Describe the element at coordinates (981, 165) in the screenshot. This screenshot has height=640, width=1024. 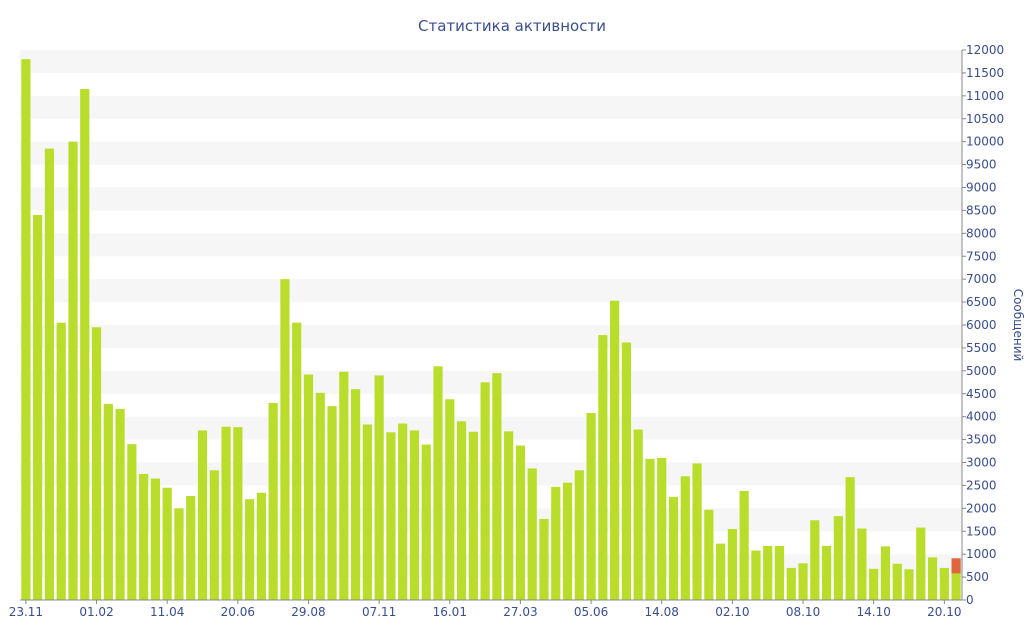
I see `y-tick-label: 9500` at that location.